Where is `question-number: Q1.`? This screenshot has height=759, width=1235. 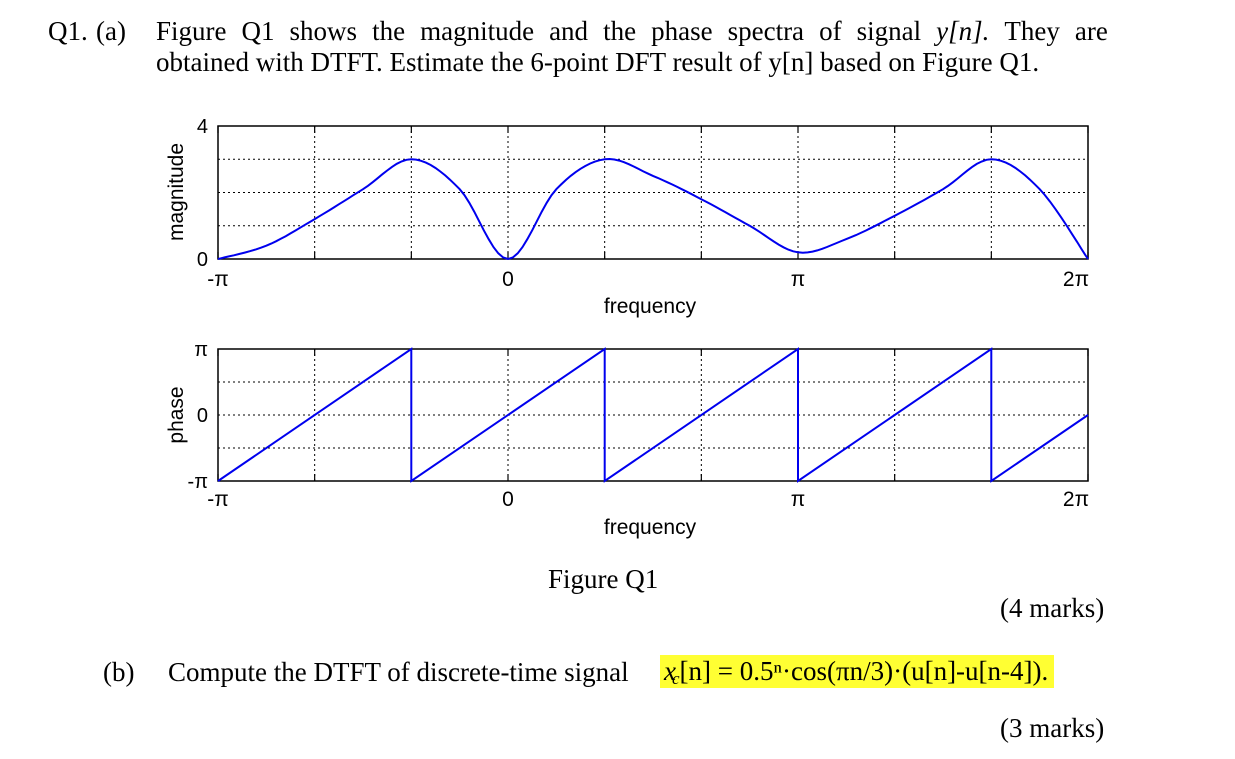 question-number: Q1. is located at coordinates (68, 31).